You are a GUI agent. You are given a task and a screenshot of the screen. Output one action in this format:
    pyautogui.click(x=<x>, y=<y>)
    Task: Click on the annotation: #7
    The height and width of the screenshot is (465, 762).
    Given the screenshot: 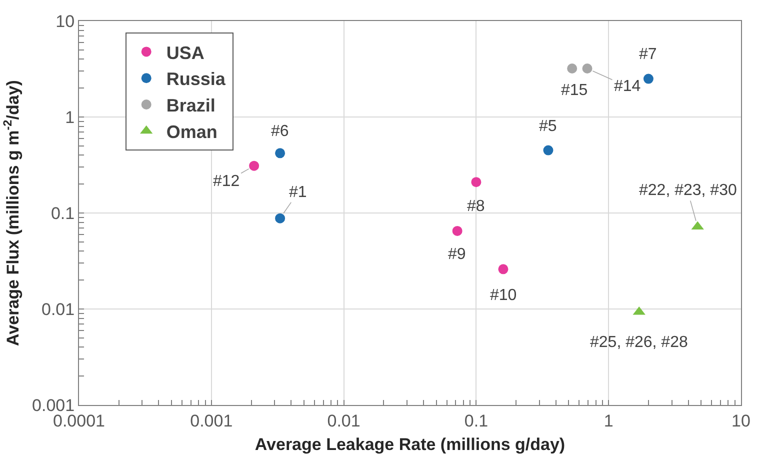 What is the action you would take?
    pyautogui.click(x=648, y=54)
    